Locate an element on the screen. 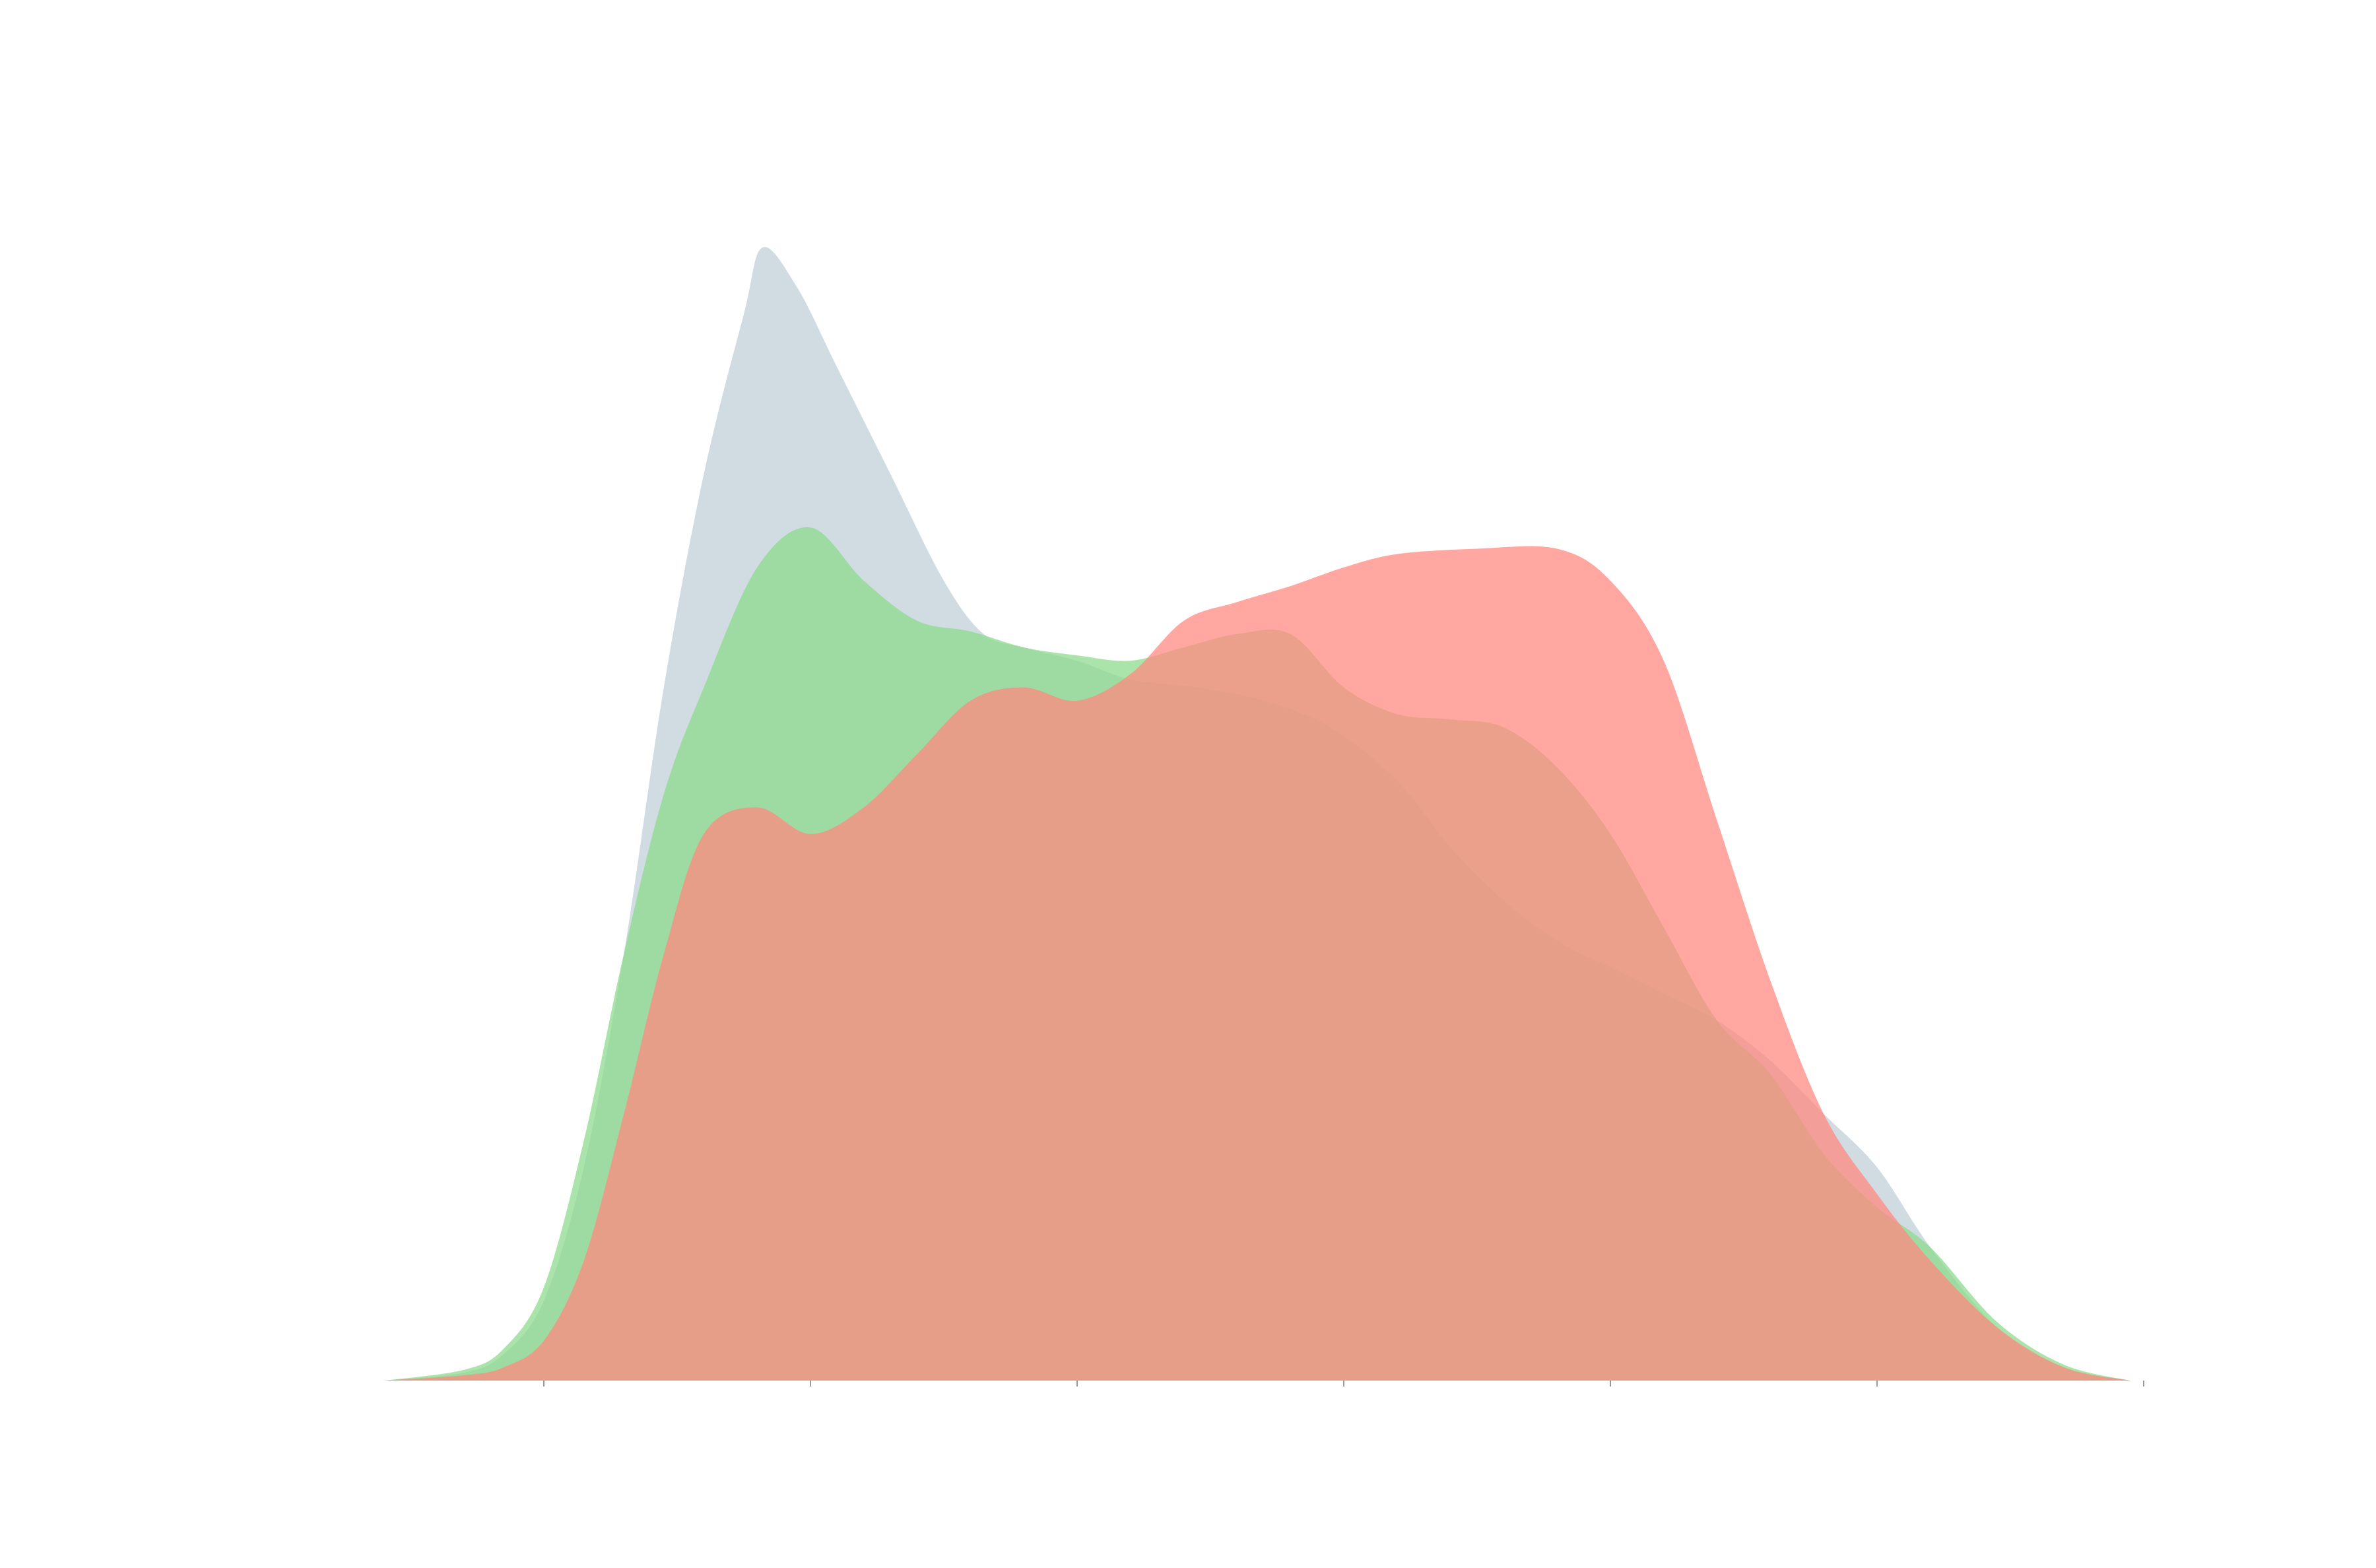 Image resolution: width=2376 pixels, height=1568 pixels. x-axis is located at coordinates (1343, 1384).